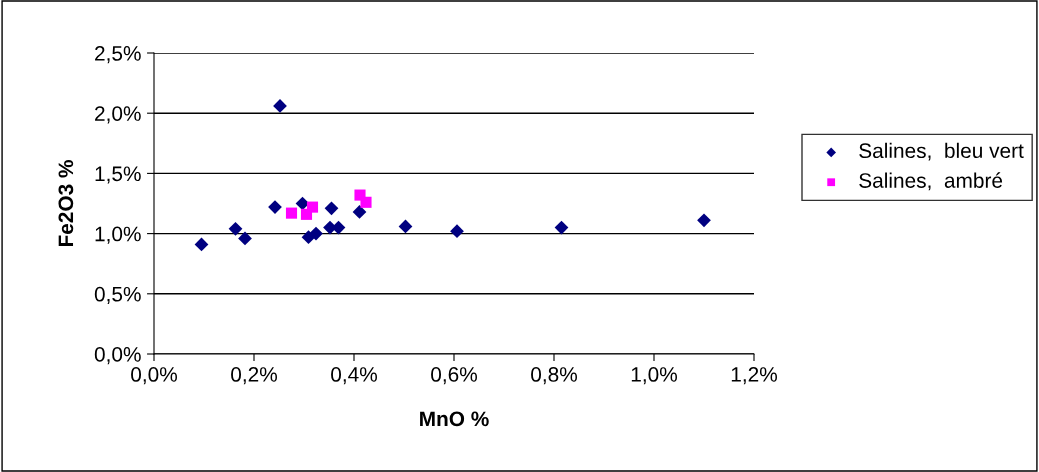 Image resolution: width=1039 pixels, height=472 pixels. I want to click on y-axis-title: Fe2O3 %, so click(66, 203).